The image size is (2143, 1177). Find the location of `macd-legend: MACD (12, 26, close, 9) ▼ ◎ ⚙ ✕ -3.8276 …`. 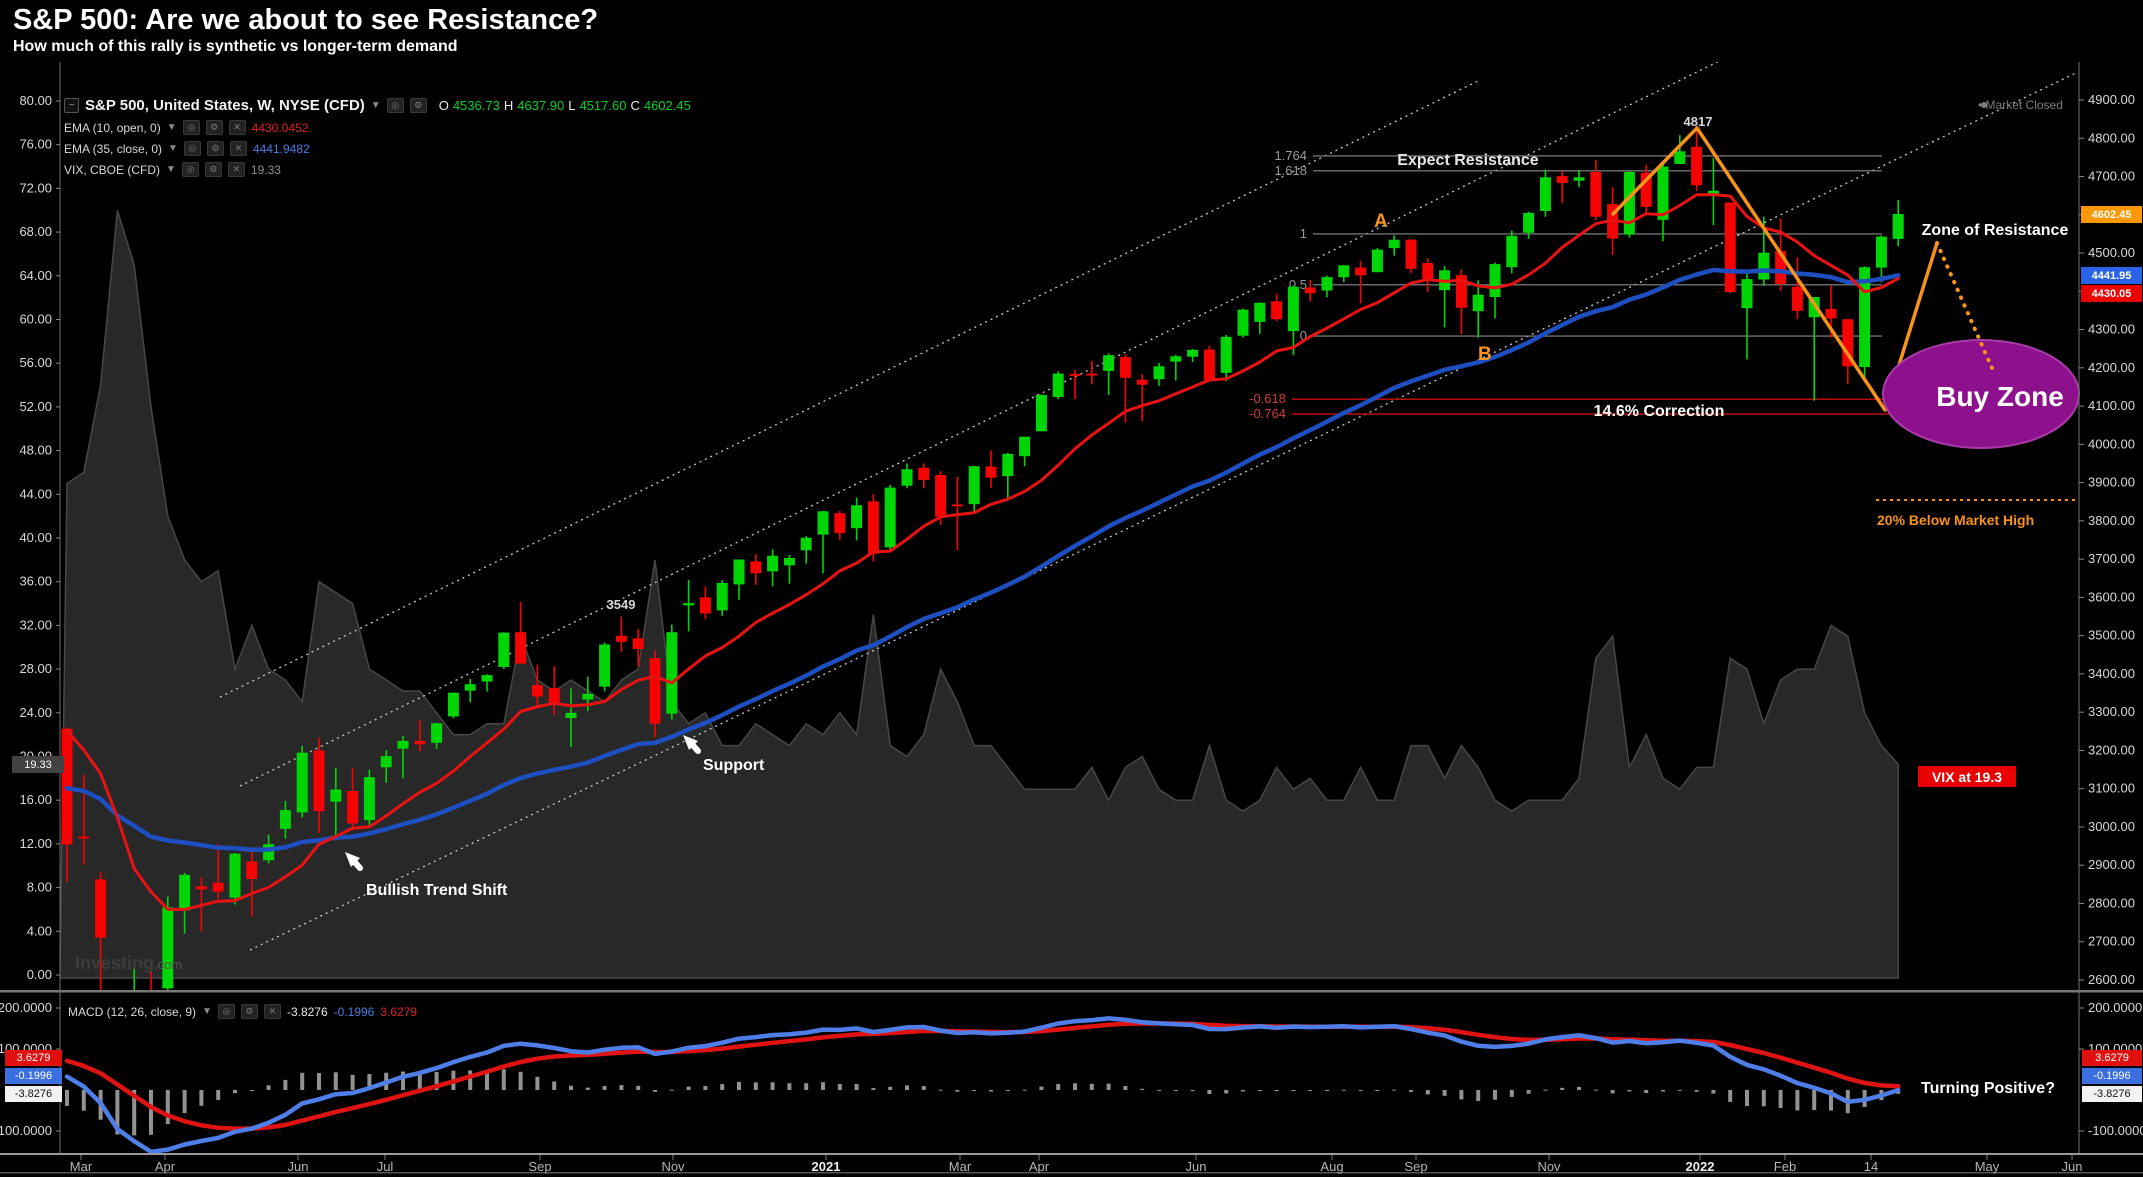

macd-legend: MACD (12, 26, close, 9) ▼ ◎ ⚙ ✕ -3.8276 … is located at coordinates (242, 1011).